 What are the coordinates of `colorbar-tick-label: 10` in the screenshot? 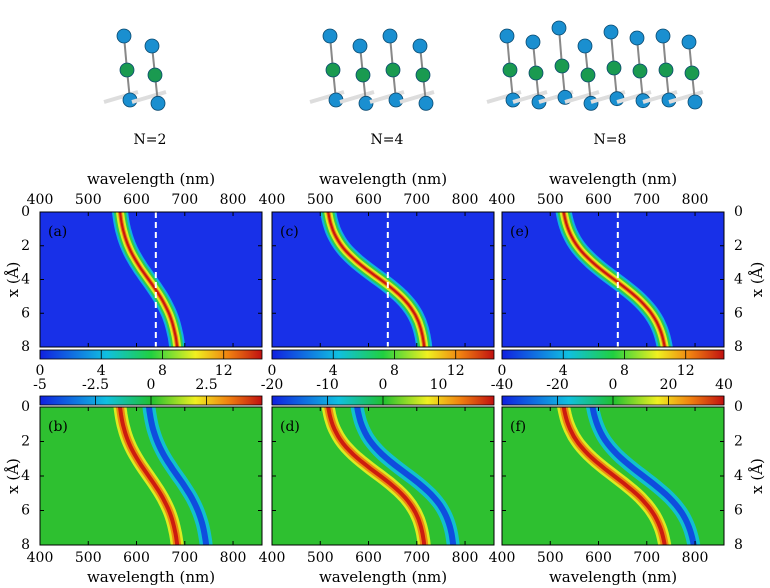 It's located at (439, 385).